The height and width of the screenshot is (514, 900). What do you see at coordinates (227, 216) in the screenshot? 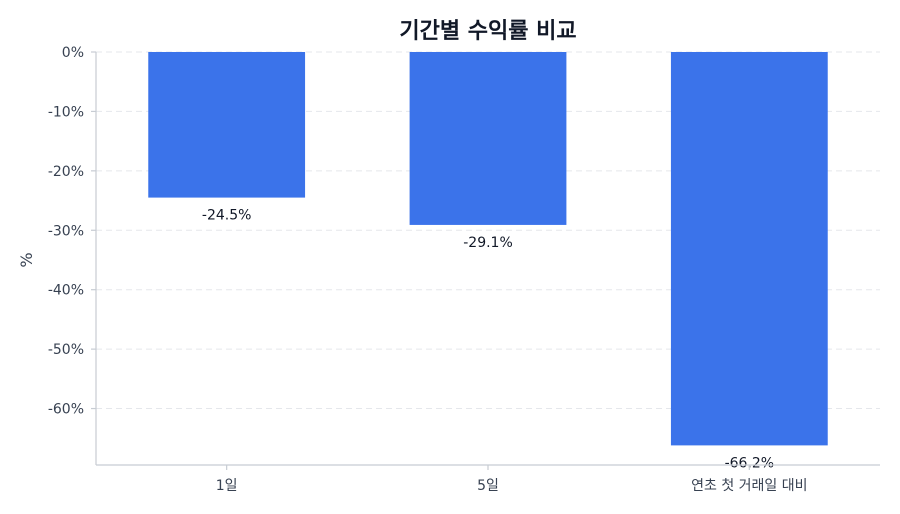
I see `data-label: -24.5%` at bounding box center [227, 216].